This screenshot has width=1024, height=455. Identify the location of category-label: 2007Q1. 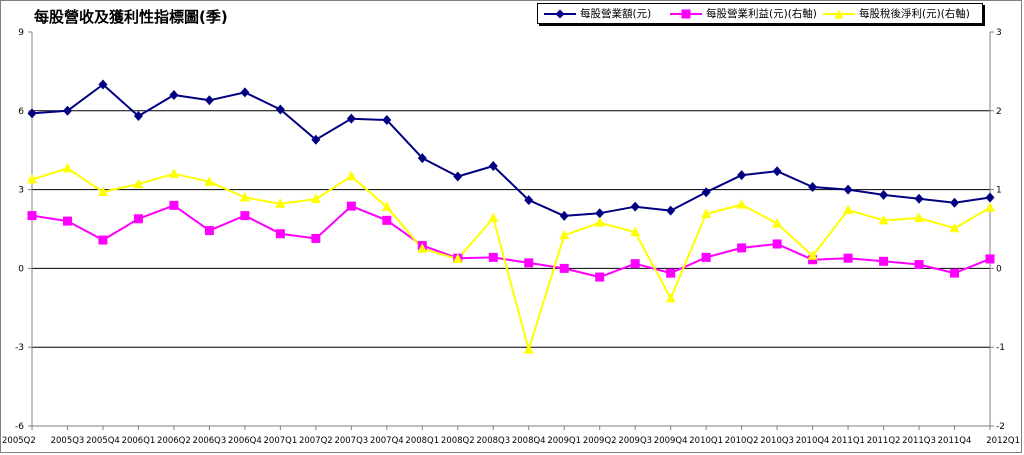
(281, 441).